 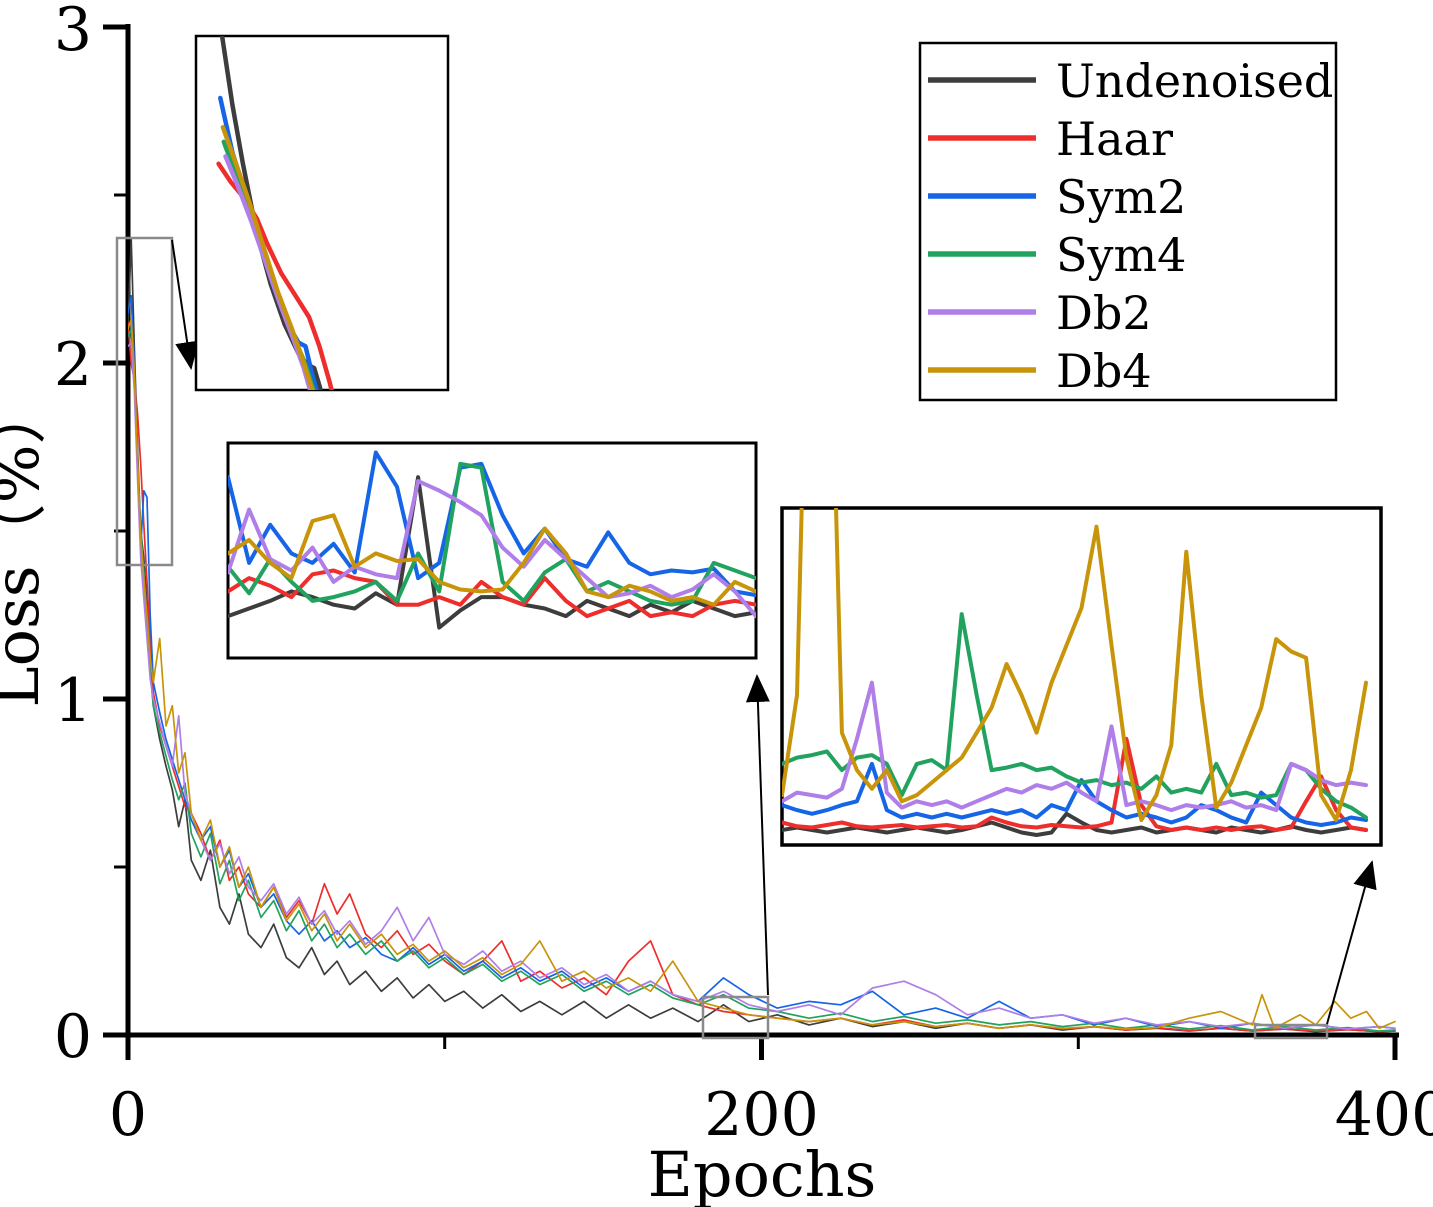 I want to click on inset-tail-series, so click(x=1075, y=672).